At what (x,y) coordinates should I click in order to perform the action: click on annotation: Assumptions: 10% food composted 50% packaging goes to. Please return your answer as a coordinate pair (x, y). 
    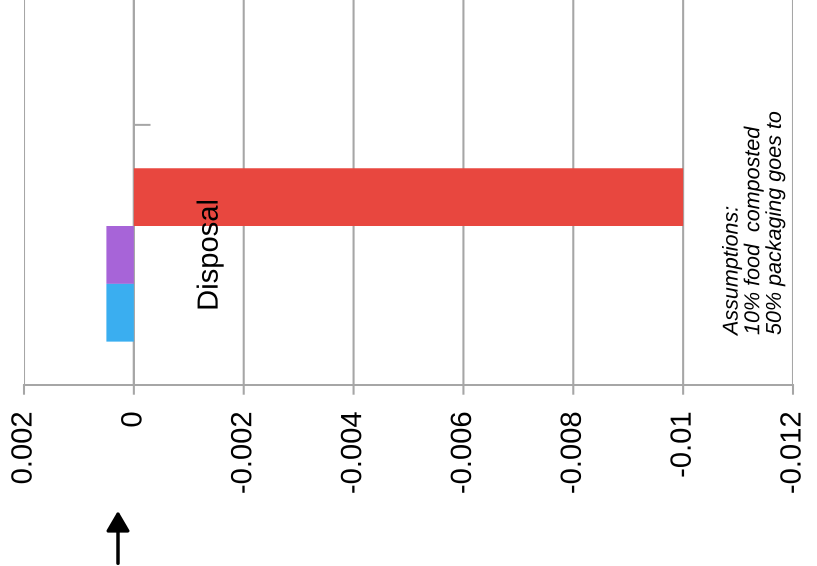
    Looking at the image, I should click on (754, 224).